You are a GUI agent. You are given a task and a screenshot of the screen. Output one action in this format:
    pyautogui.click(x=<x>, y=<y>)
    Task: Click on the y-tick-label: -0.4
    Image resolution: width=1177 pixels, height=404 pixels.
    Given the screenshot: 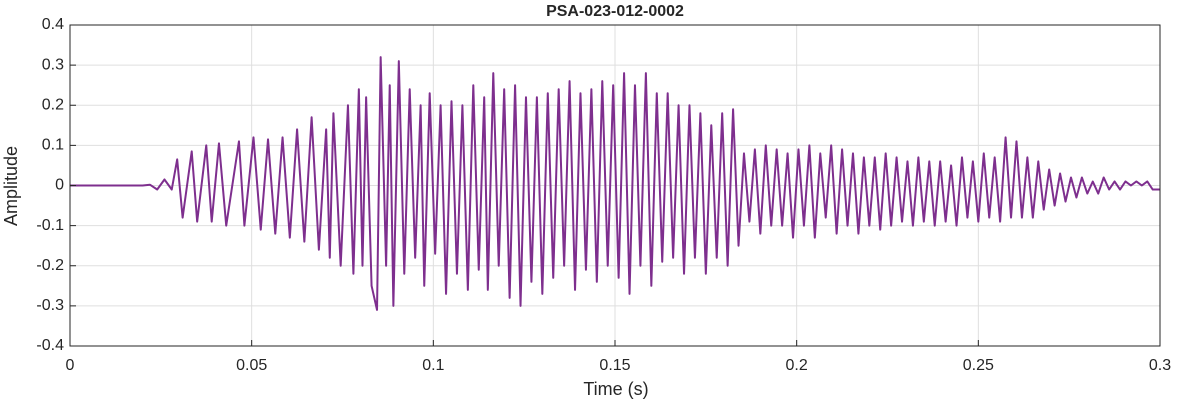 What is the action you would take?
    pyautogui.click(x=50, y=345)
    